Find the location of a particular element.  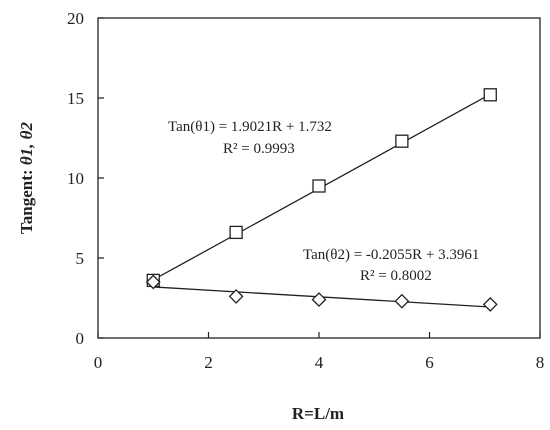

y-tick-label: 5 is located at coordinates (80, 258).